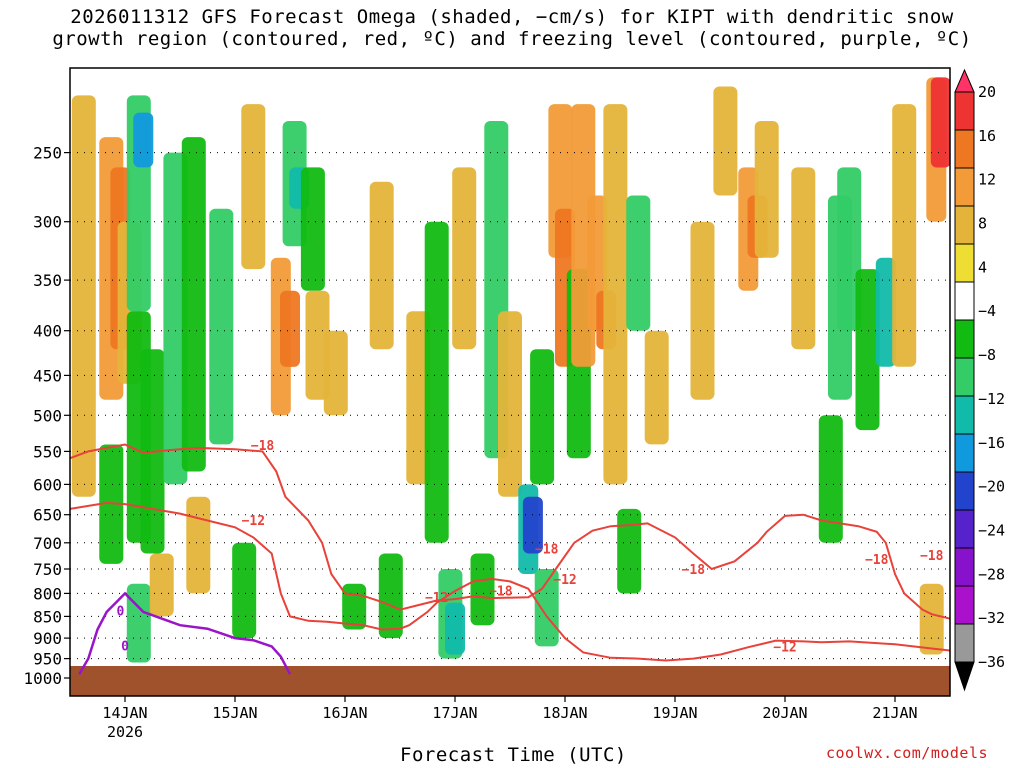  I want to click on x-tick-label: 15JAN, so click(234, 713).